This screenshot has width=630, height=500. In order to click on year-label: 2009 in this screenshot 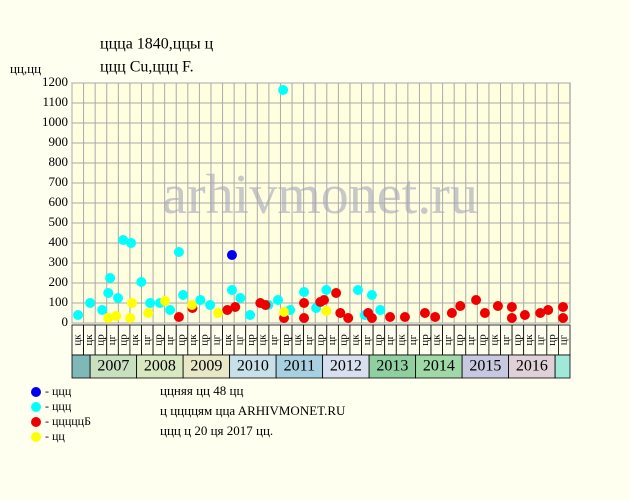, I will do `click(206, 366)`.